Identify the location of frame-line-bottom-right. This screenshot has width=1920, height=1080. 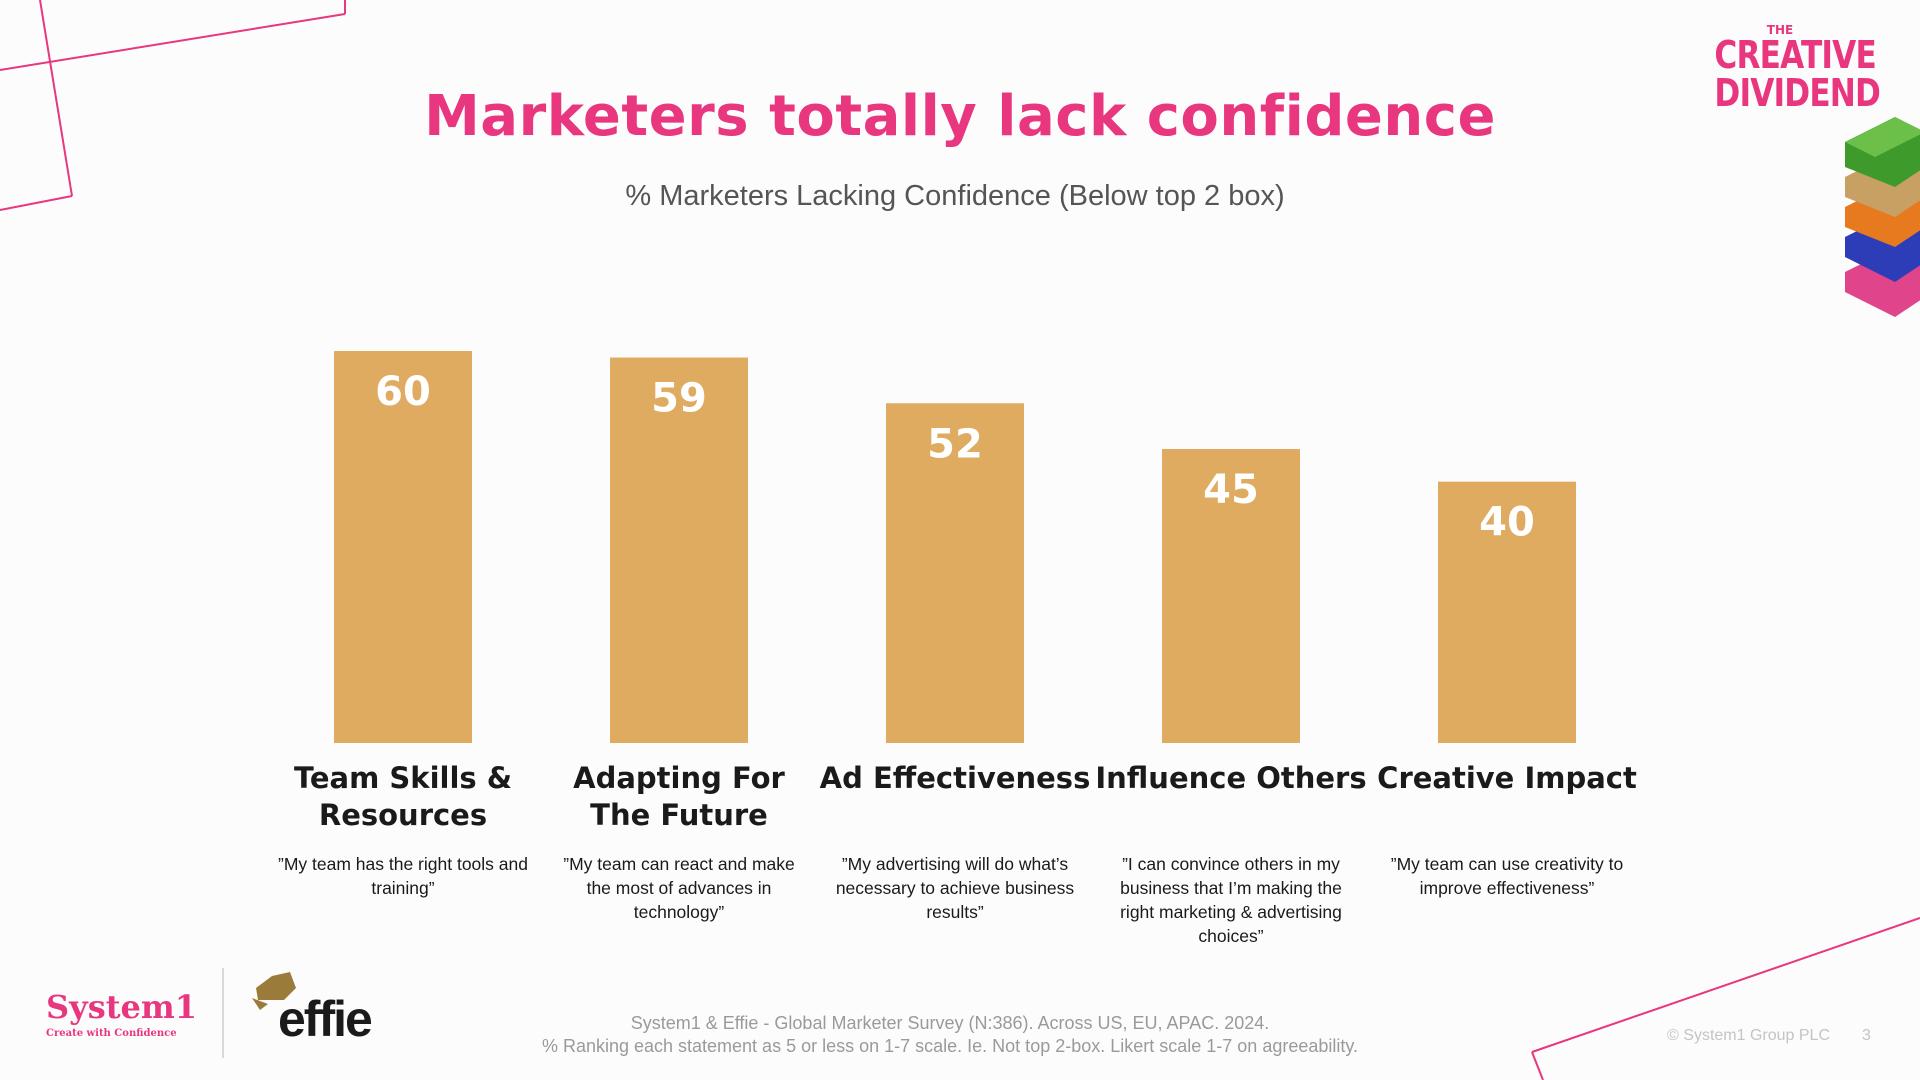
(1725, 985).